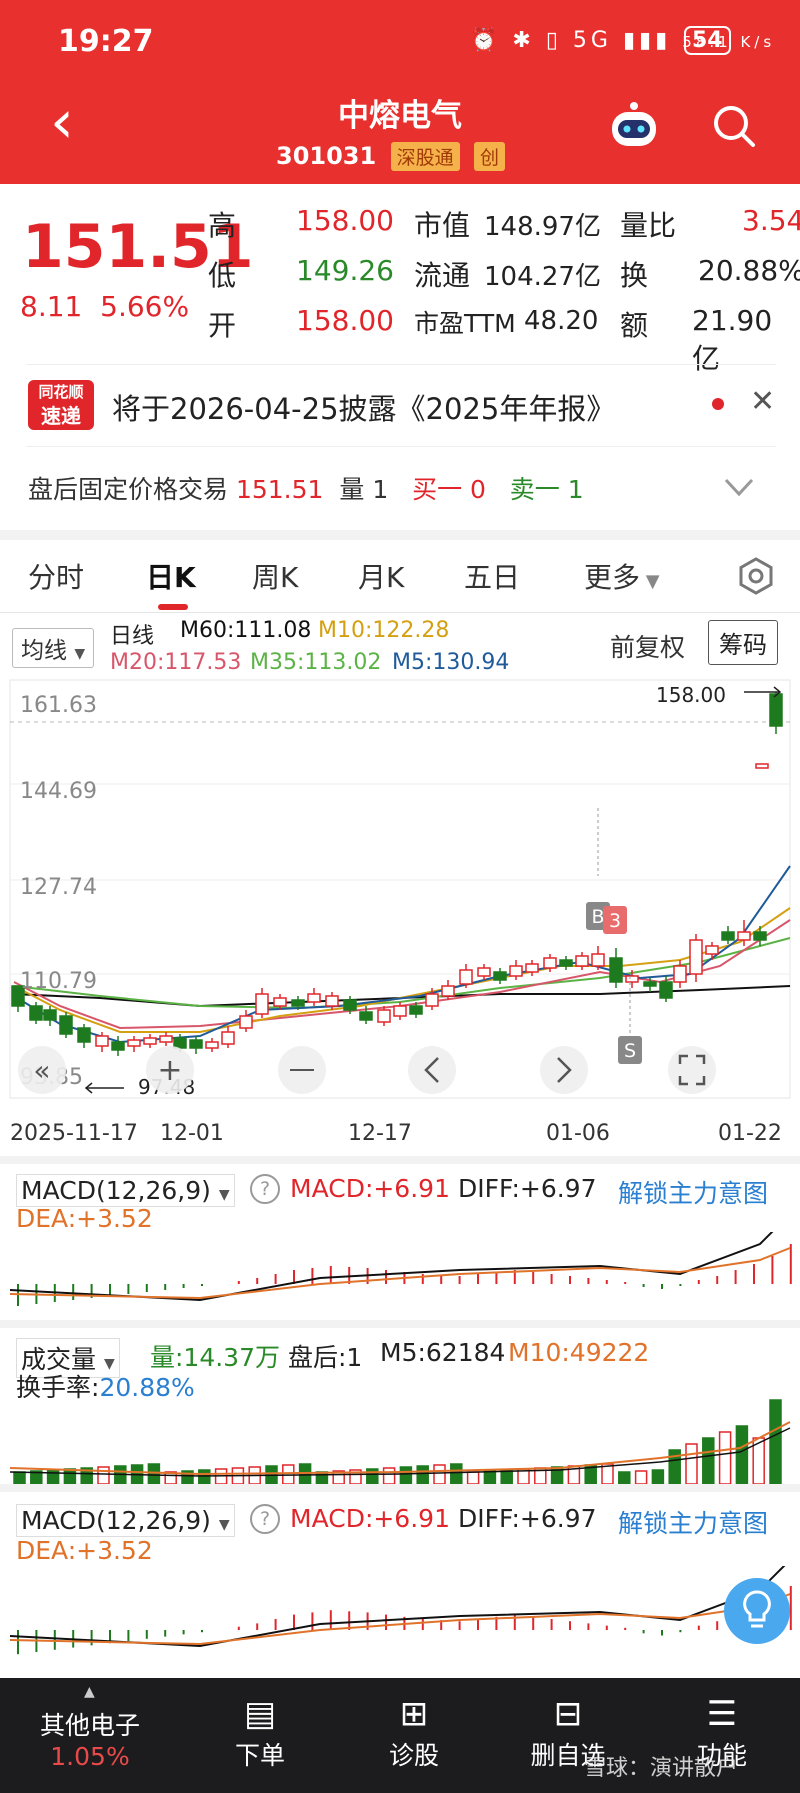  Describe the element at coordinates (743, 642) in the screenshot. I see `chips-button: 筹码` at that location.